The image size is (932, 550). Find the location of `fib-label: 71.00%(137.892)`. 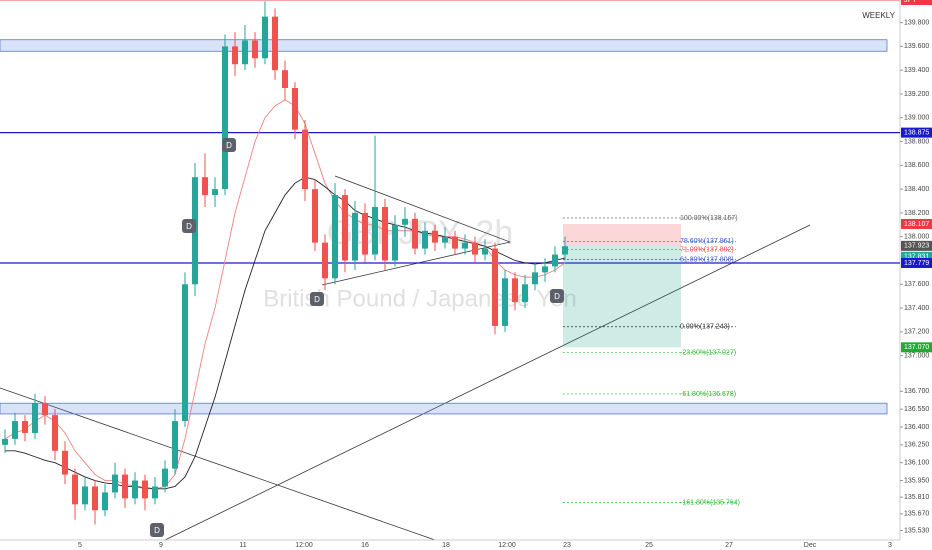

fib-label: 71.00%(137.892) is located at coordinates (707, 249).